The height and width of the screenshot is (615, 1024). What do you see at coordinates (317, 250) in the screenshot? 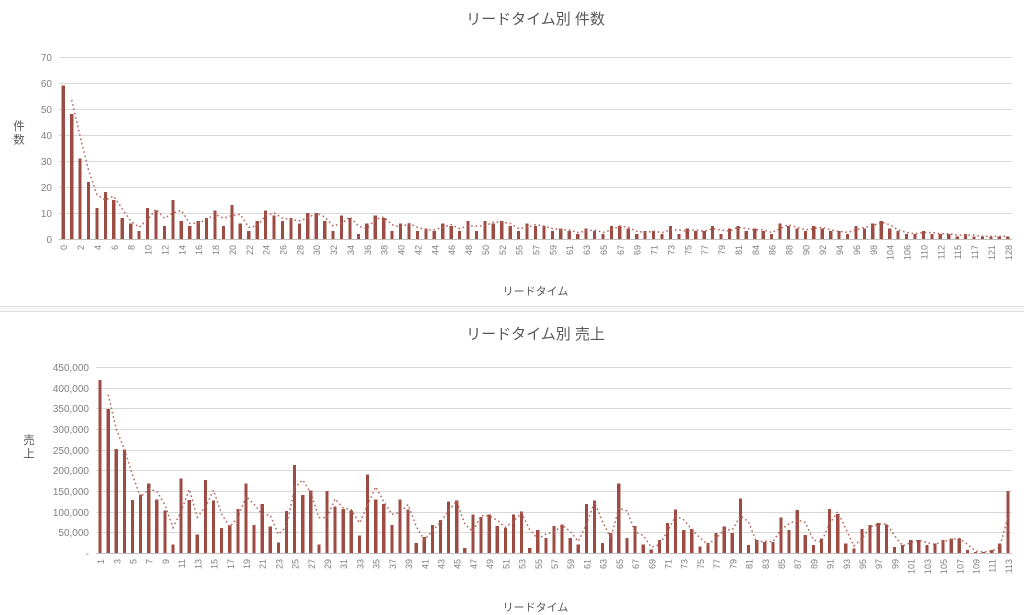
I see `x-tick-label: 30` at bounding box center [317, 250].